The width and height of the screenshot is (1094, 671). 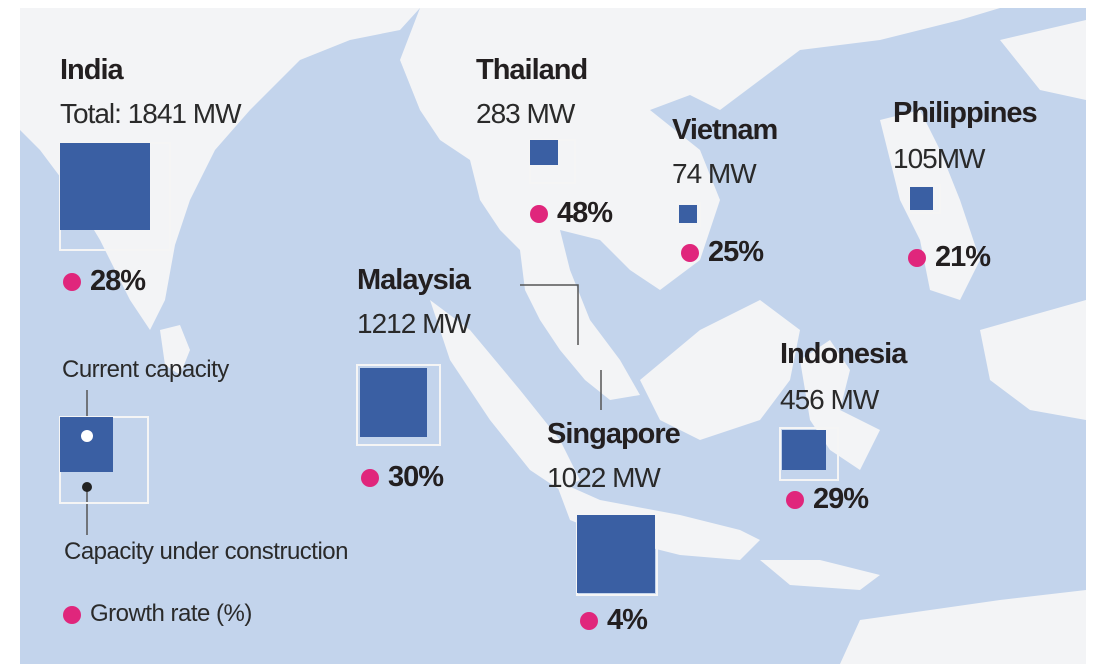 What do you see at coordinates (829, 399) in the screenshot?
I see `capacity-label: 456 MW` at bounding box center [829, 399].